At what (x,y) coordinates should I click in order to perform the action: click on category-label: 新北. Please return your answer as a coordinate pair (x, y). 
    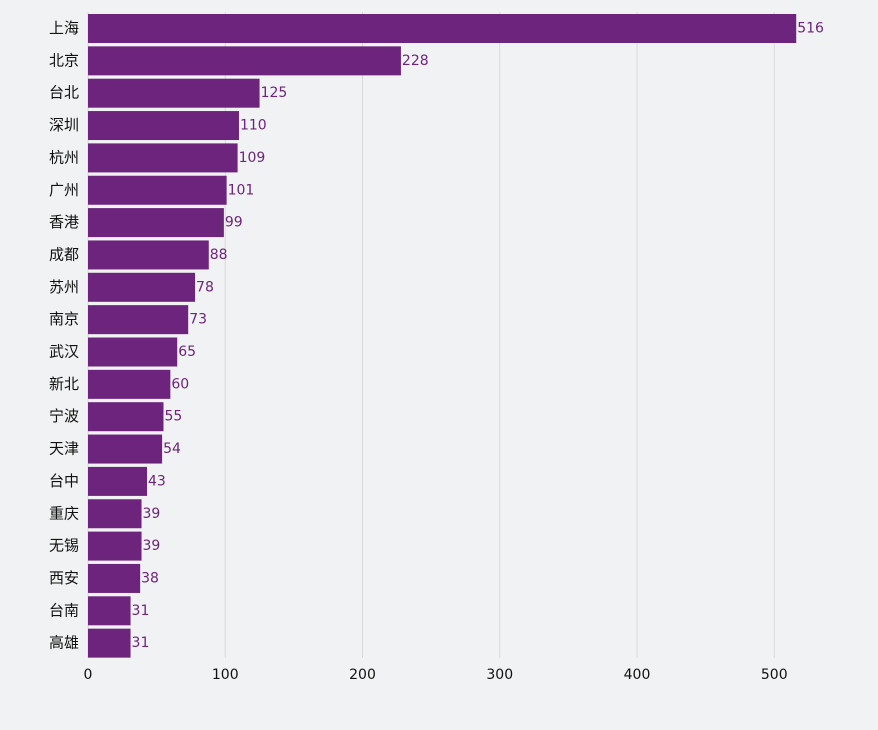
    Looking at the image, I should click on (64, 384).